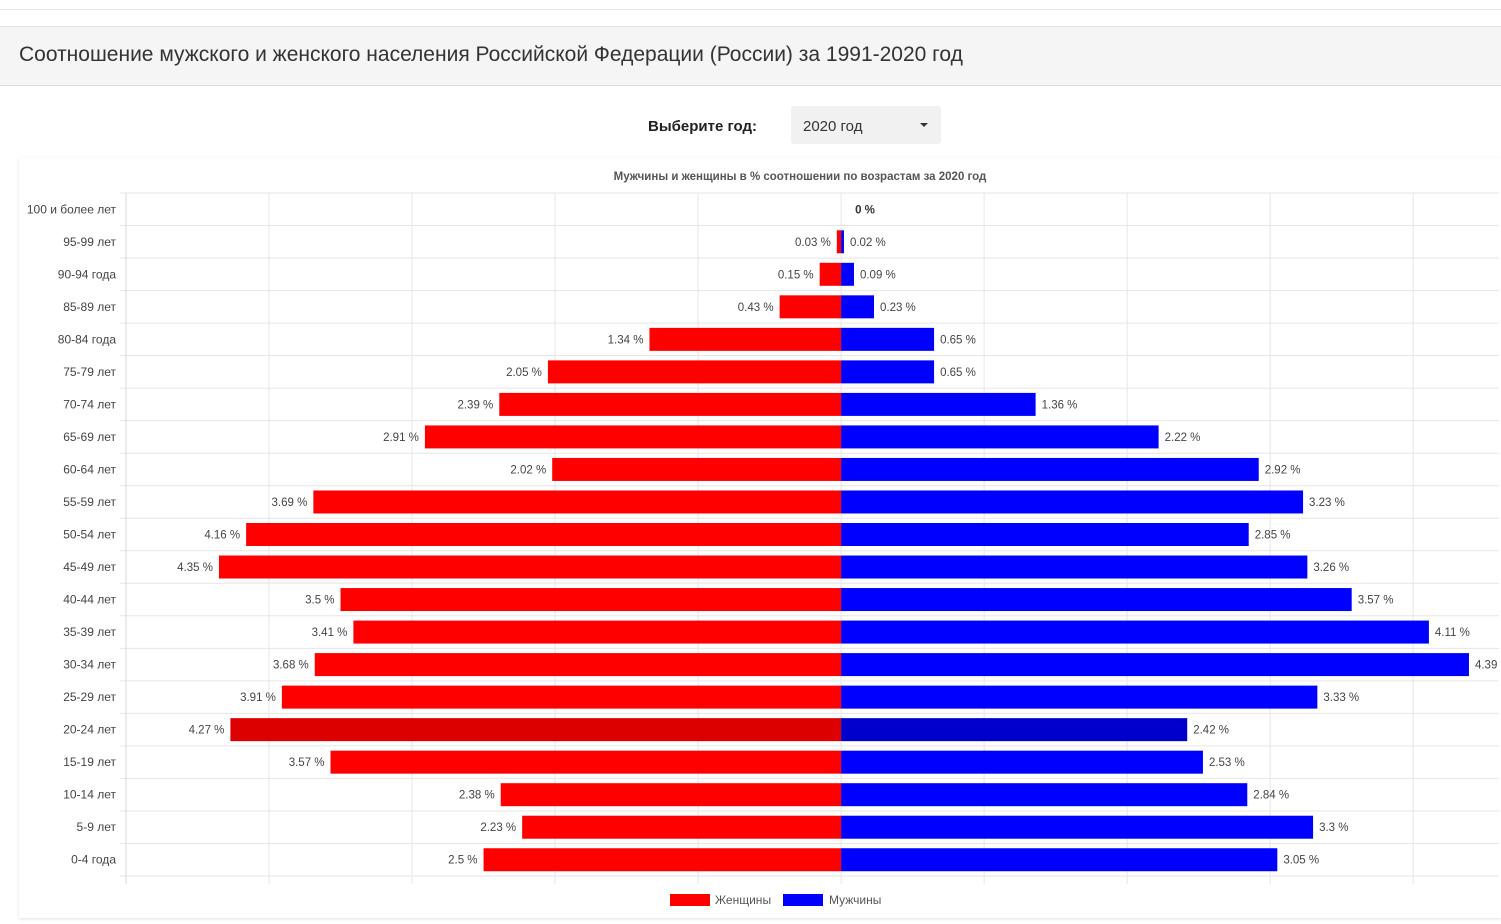 The height and width of the screenshot is (924, 1501). What do you see at coordinates (865, 210) in the screenshot?
I see `data-label-zero: 0 %` at bounding box center [865, 210].